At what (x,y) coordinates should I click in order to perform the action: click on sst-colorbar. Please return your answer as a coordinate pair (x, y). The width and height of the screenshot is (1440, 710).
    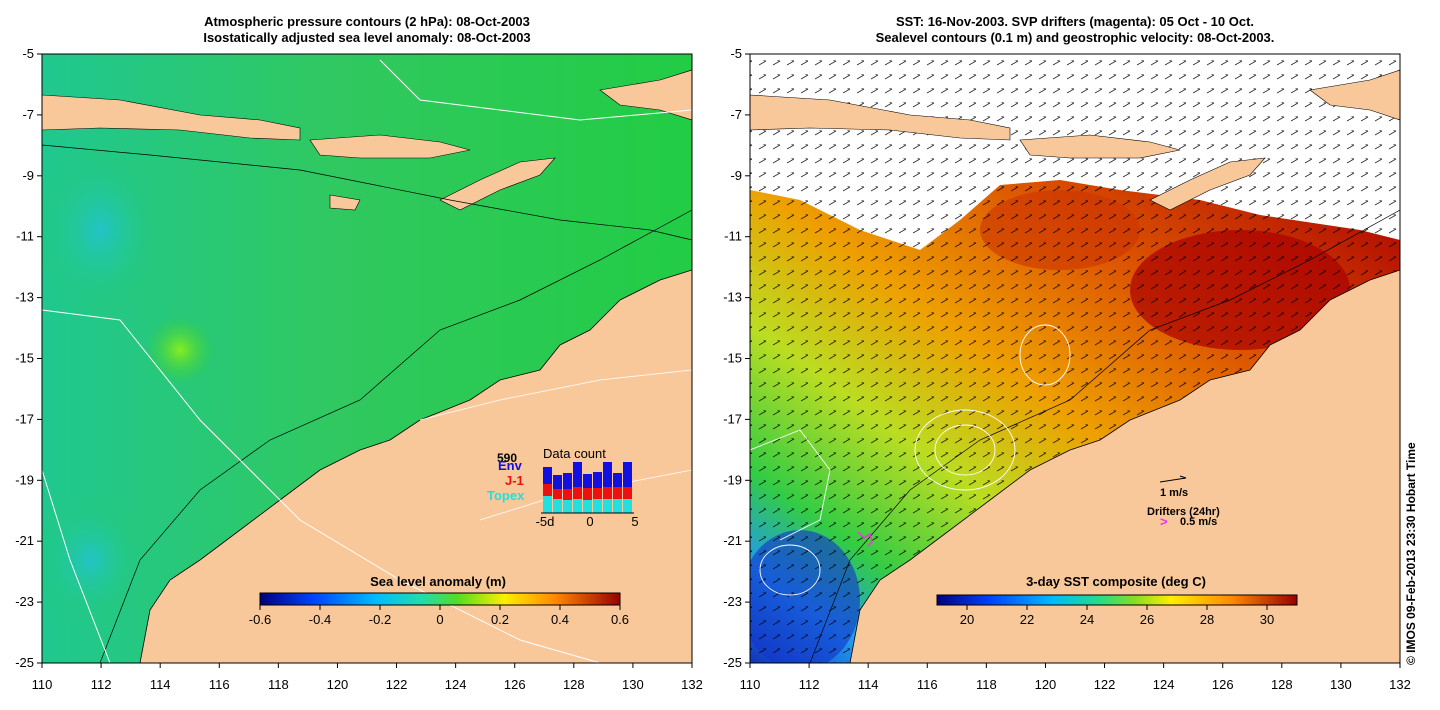
    Looking at the image, I should click on (1117, 600).